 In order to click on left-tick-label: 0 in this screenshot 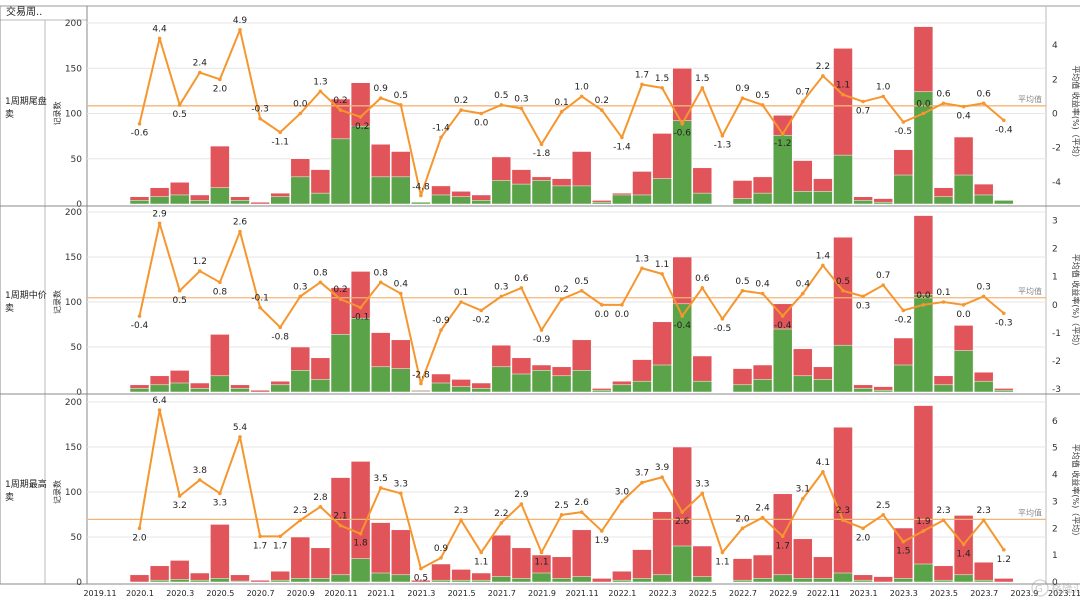, I will do `click(79, 583)`.